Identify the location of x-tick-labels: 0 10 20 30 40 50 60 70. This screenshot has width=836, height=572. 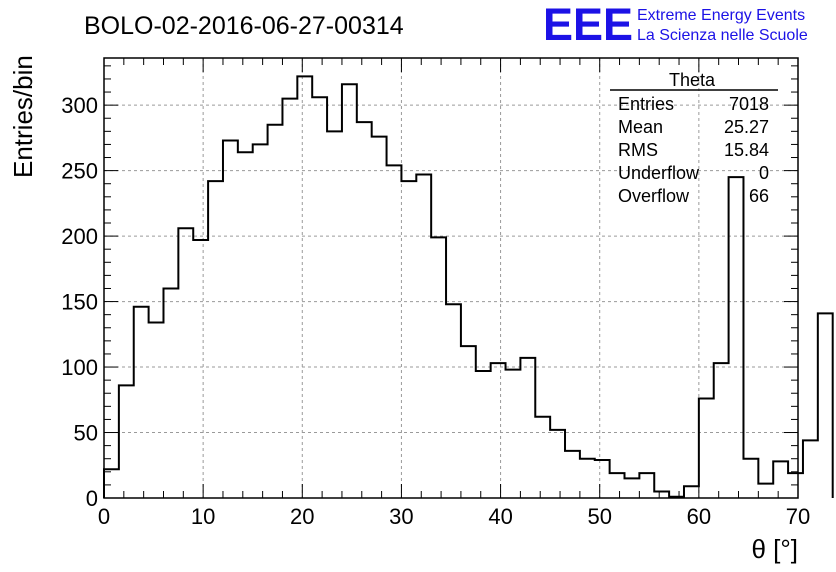
(454, 516).